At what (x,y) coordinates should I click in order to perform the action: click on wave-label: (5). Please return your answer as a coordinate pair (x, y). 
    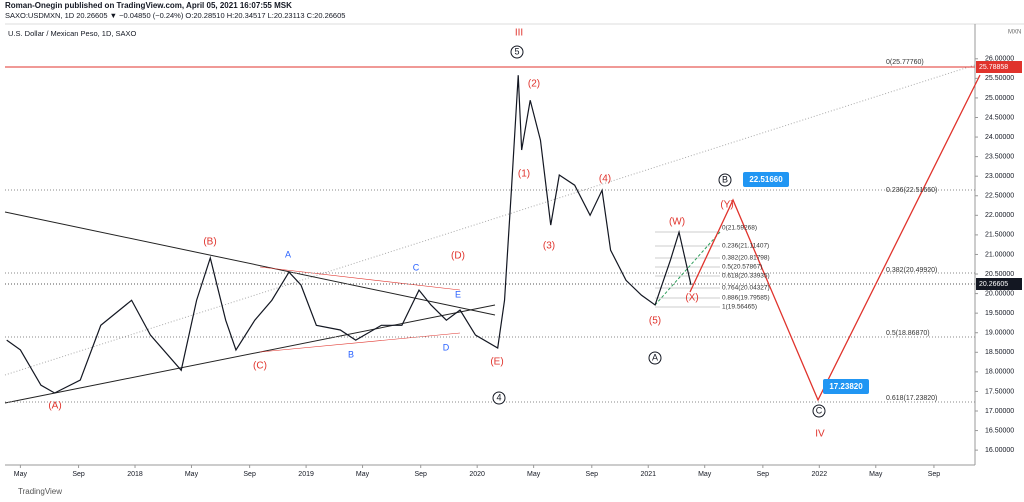
    Looking at the image, I should click on (655, 321).